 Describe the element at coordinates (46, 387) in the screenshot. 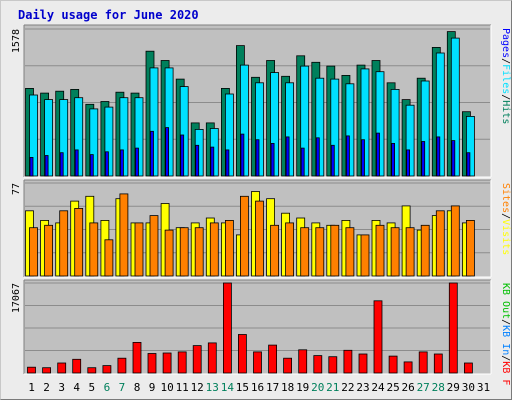

I see `x-tick-label: 2` at that location.